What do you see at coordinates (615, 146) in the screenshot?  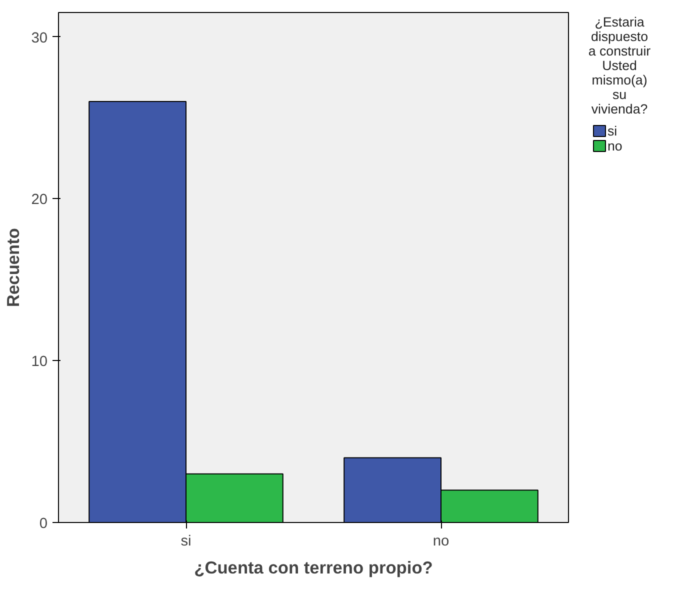 I see `legend-label: no` at bounding box center [615, 146].